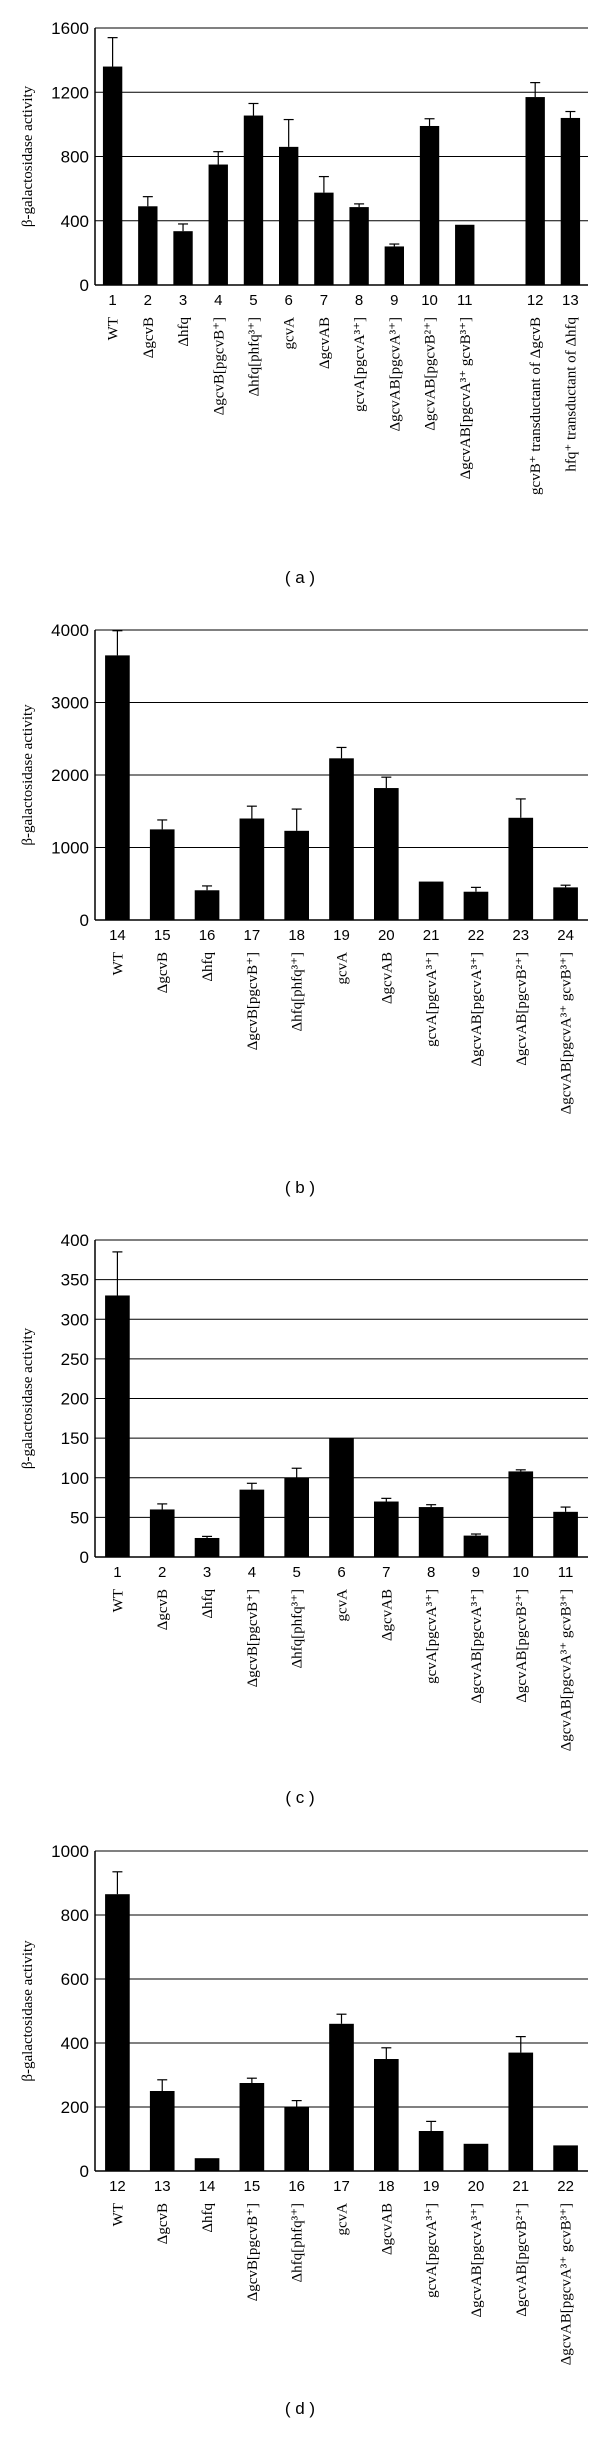 The height and width of the screenshot is (2442, 600). Describe the element at coordinates (520, 935) in the screenshot. I see `bar-number-label: 23` at that location.